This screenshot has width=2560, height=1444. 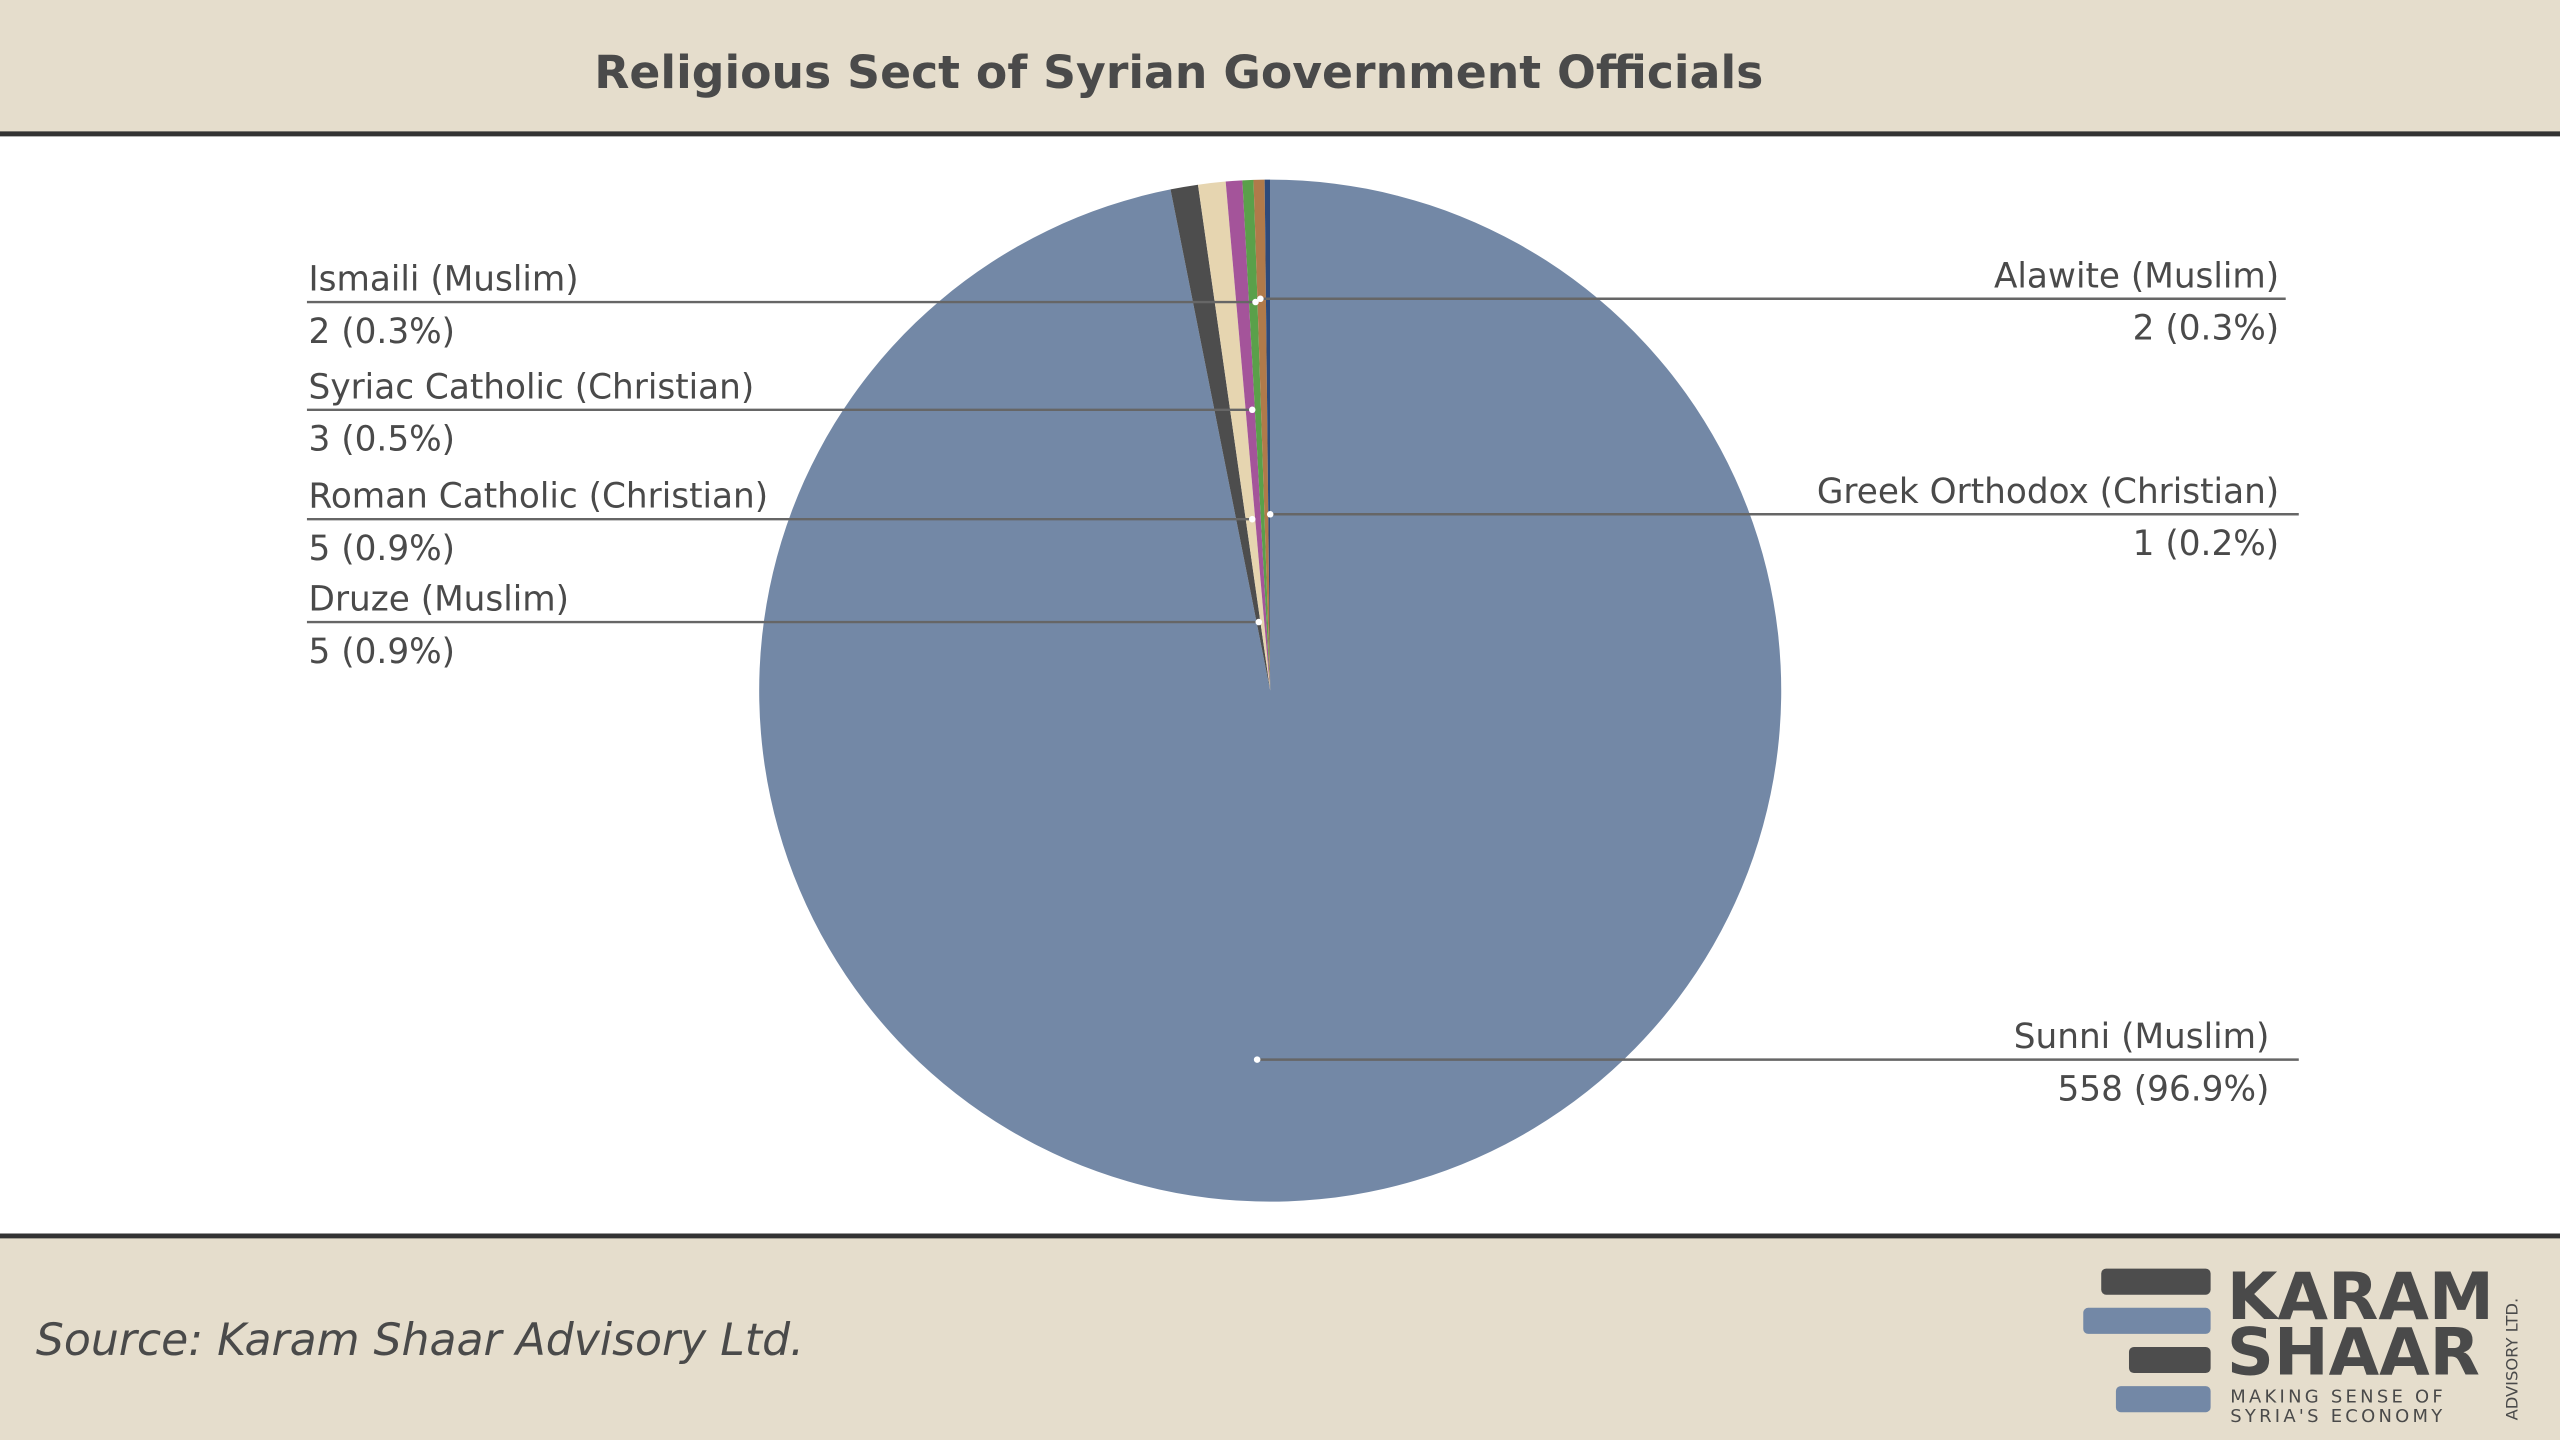 What do you see at coordinates (2337, 1416) in the screenshot?
I see `logo-tagline: SYRIA'S ECONOMY` at bounding box center [2337, 1416].